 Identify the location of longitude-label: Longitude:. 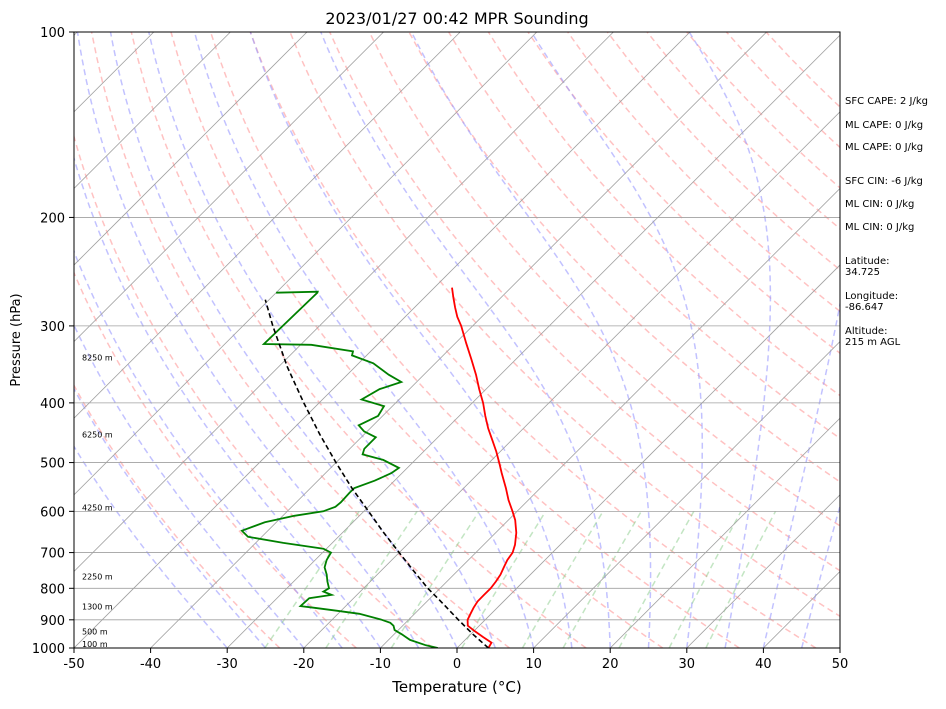
(871, 296).